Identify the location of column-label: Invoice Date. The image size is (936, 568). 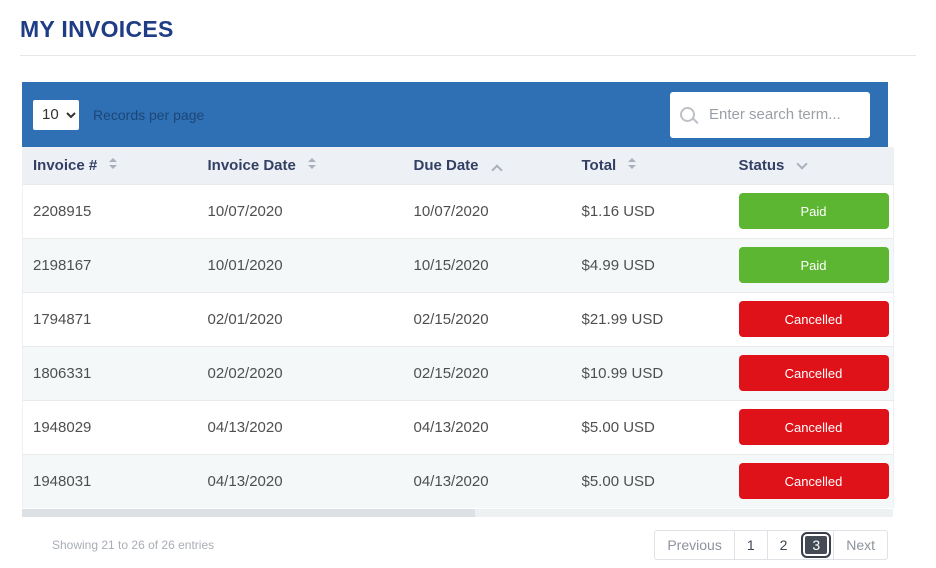
(251, 165).